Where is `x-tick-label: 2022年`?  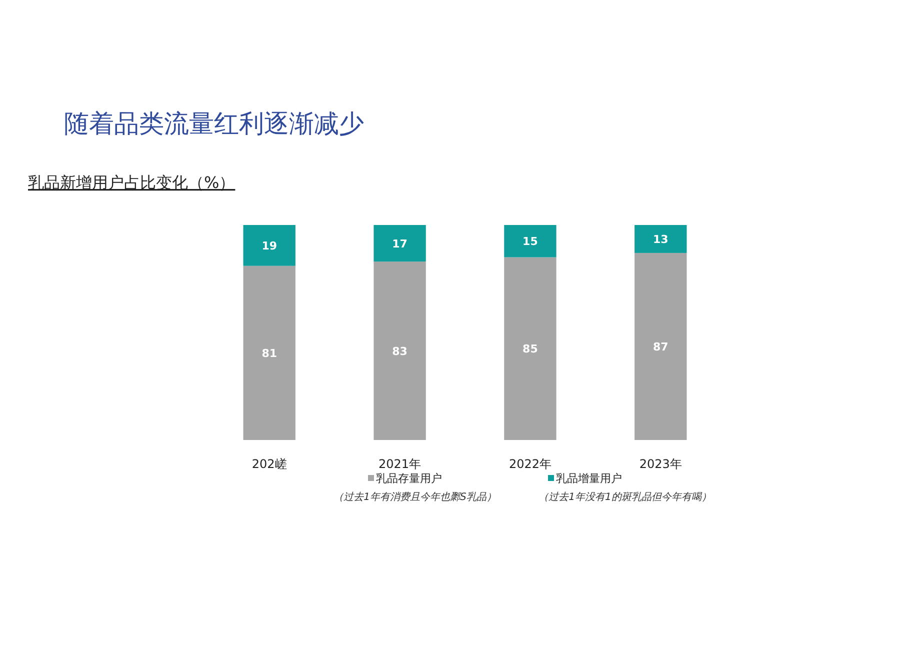 x-tick-label: 2022年 is located at coordinates (530, 464).